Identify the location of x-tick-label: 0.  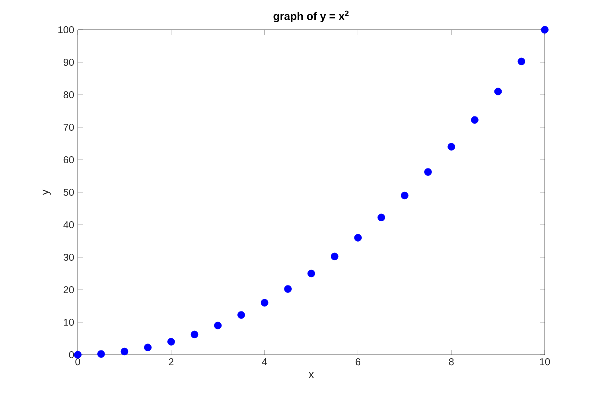
(78, 362).